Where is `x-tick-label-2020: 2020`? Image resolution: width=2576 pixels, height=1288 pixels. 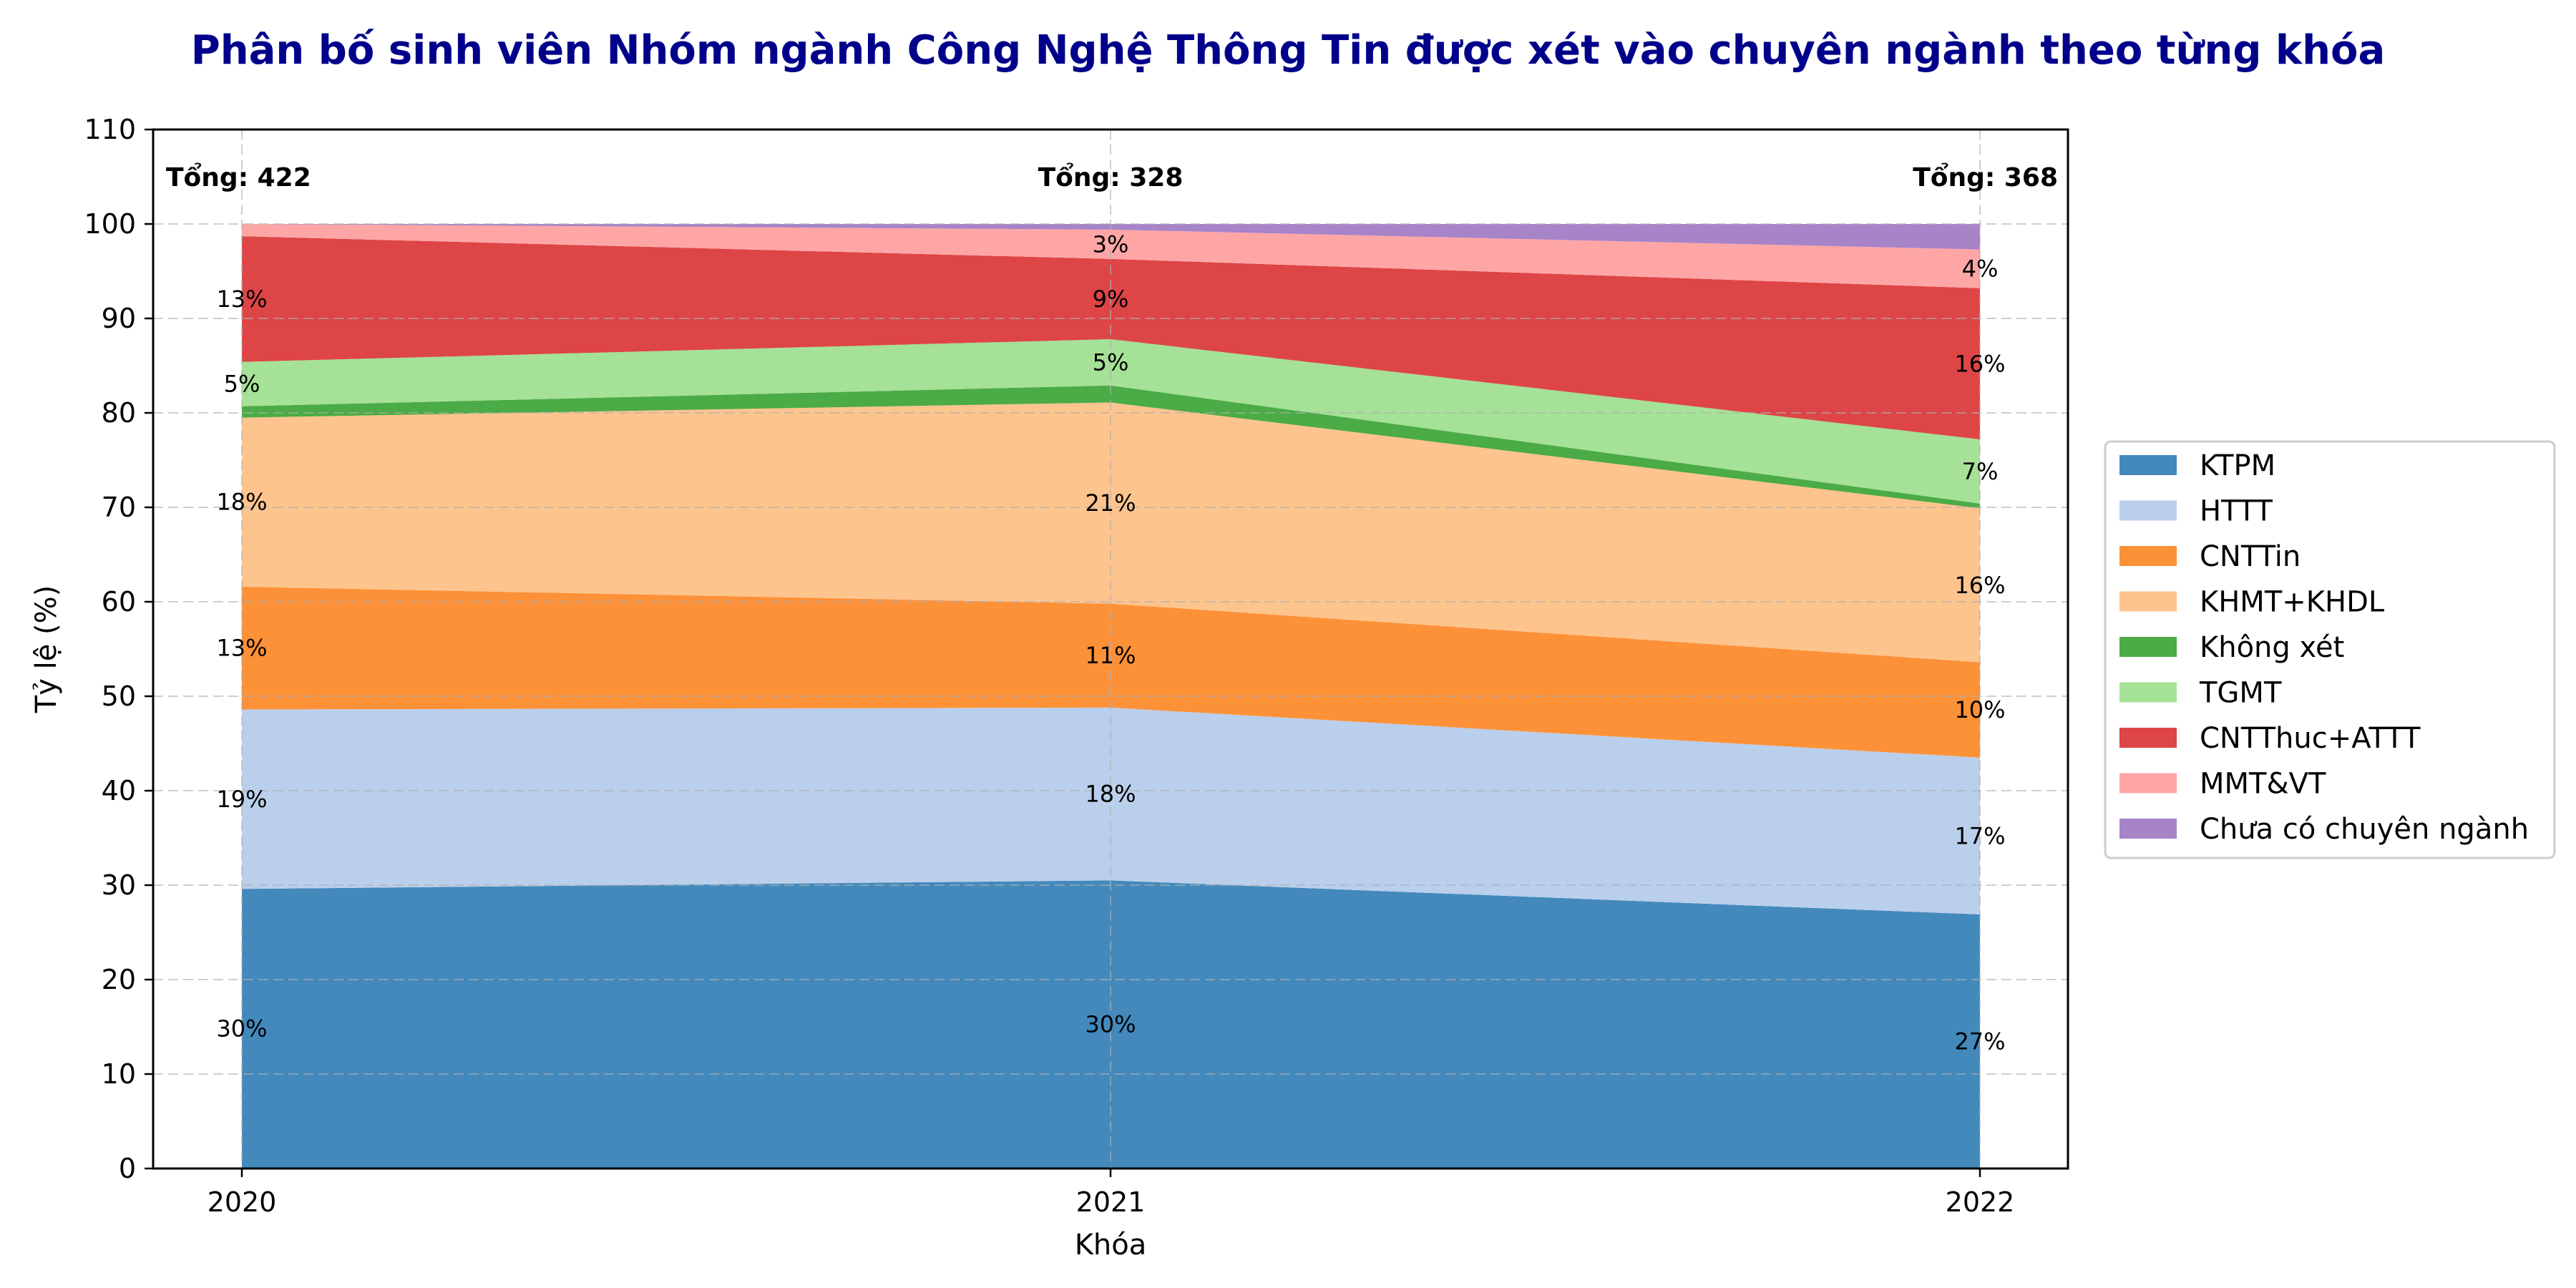 x-tick-label-2020: 2020 is located at coordinates (242, 1202).